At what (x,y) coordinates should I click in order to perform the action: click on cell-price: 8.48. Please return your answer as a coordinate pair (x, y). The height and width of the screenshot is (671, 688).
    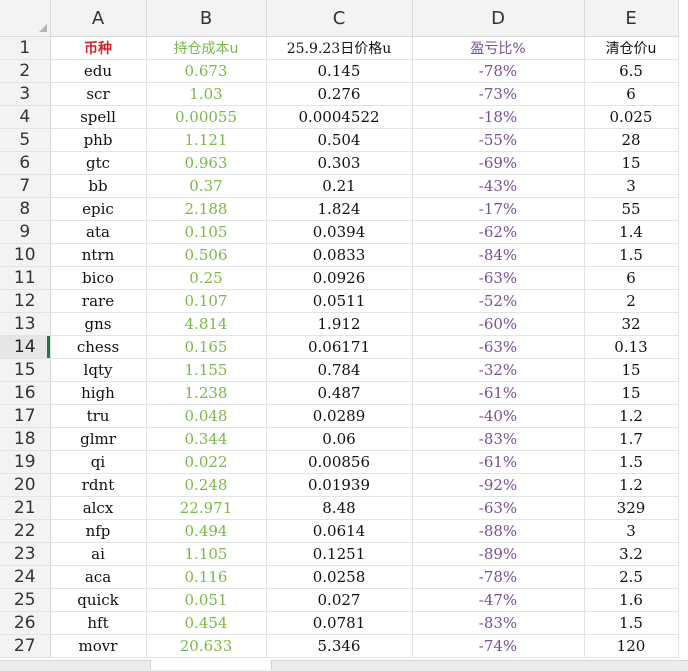
    Looking at the image, I should click on (339, 508).